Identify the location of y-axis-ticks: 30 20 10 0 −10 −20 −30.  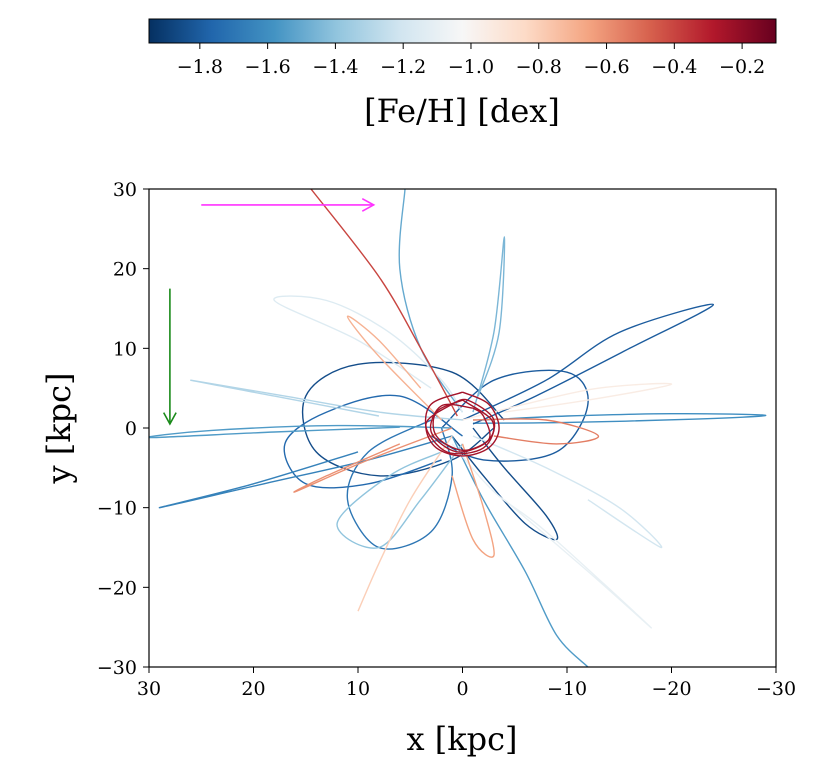
(123, 429).